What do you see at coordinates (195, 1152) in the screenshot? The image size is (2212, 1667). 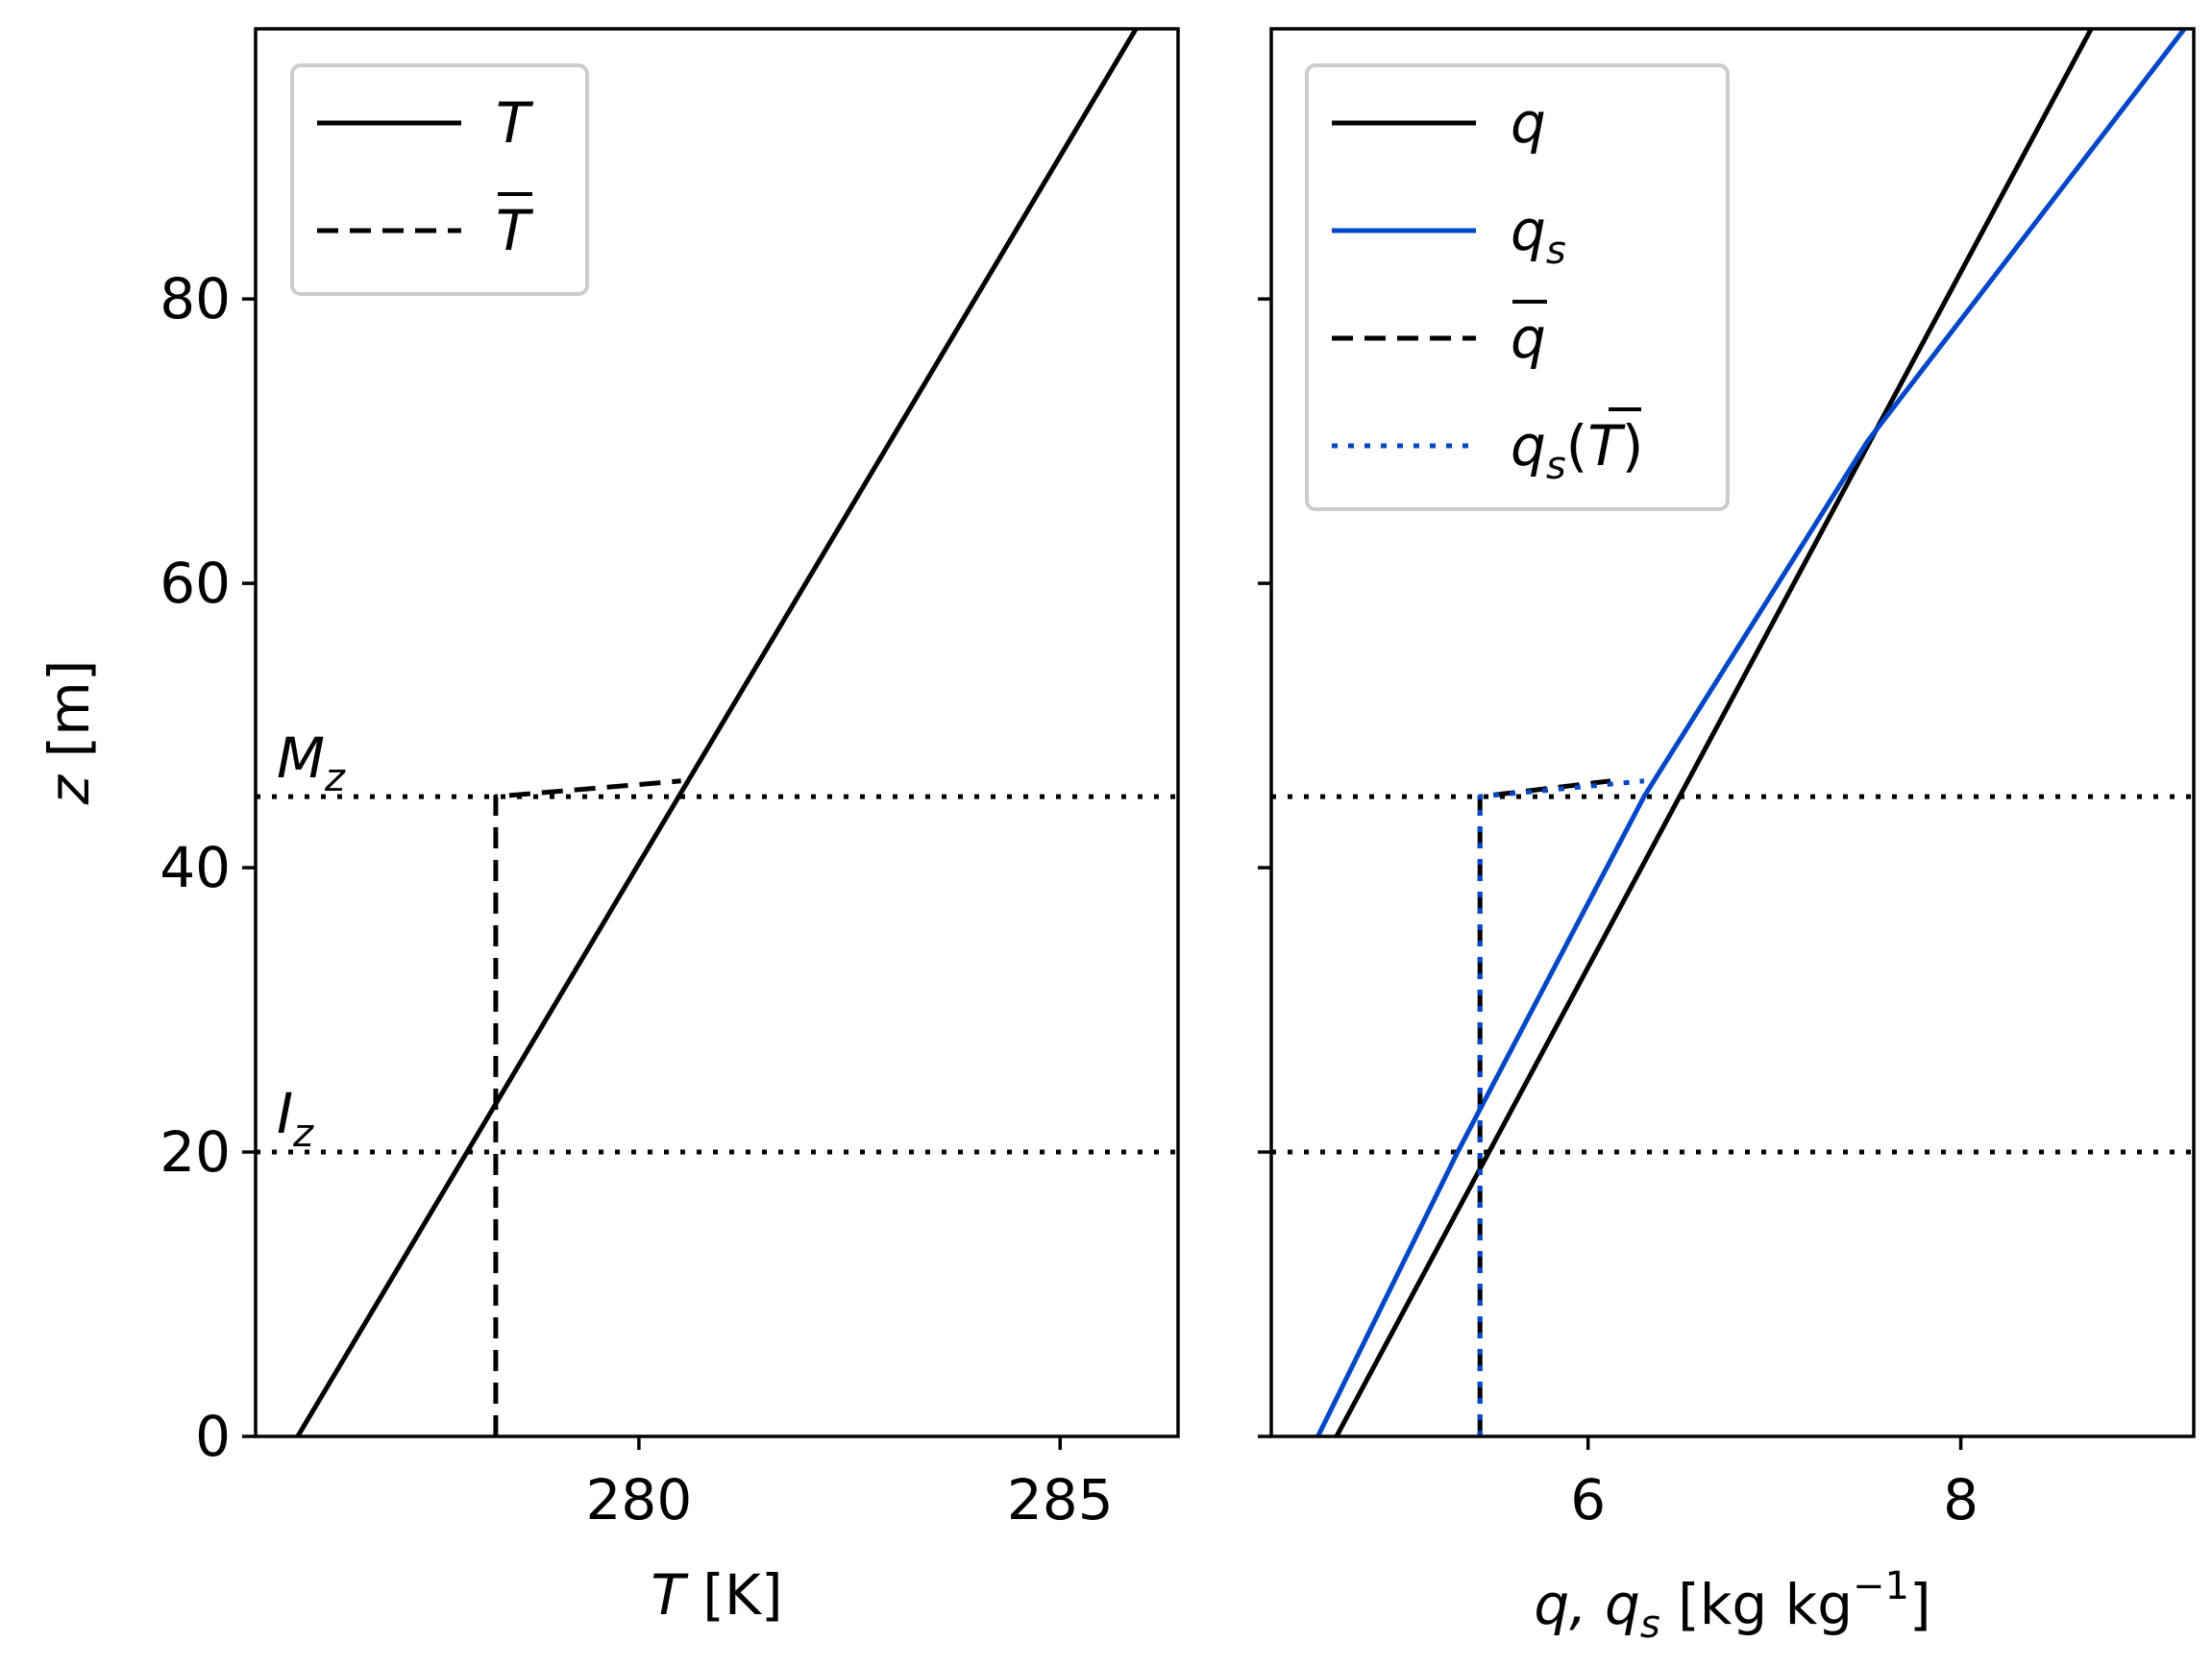 I see `y-tick-label: 20` at bounding box center [195, 1152].